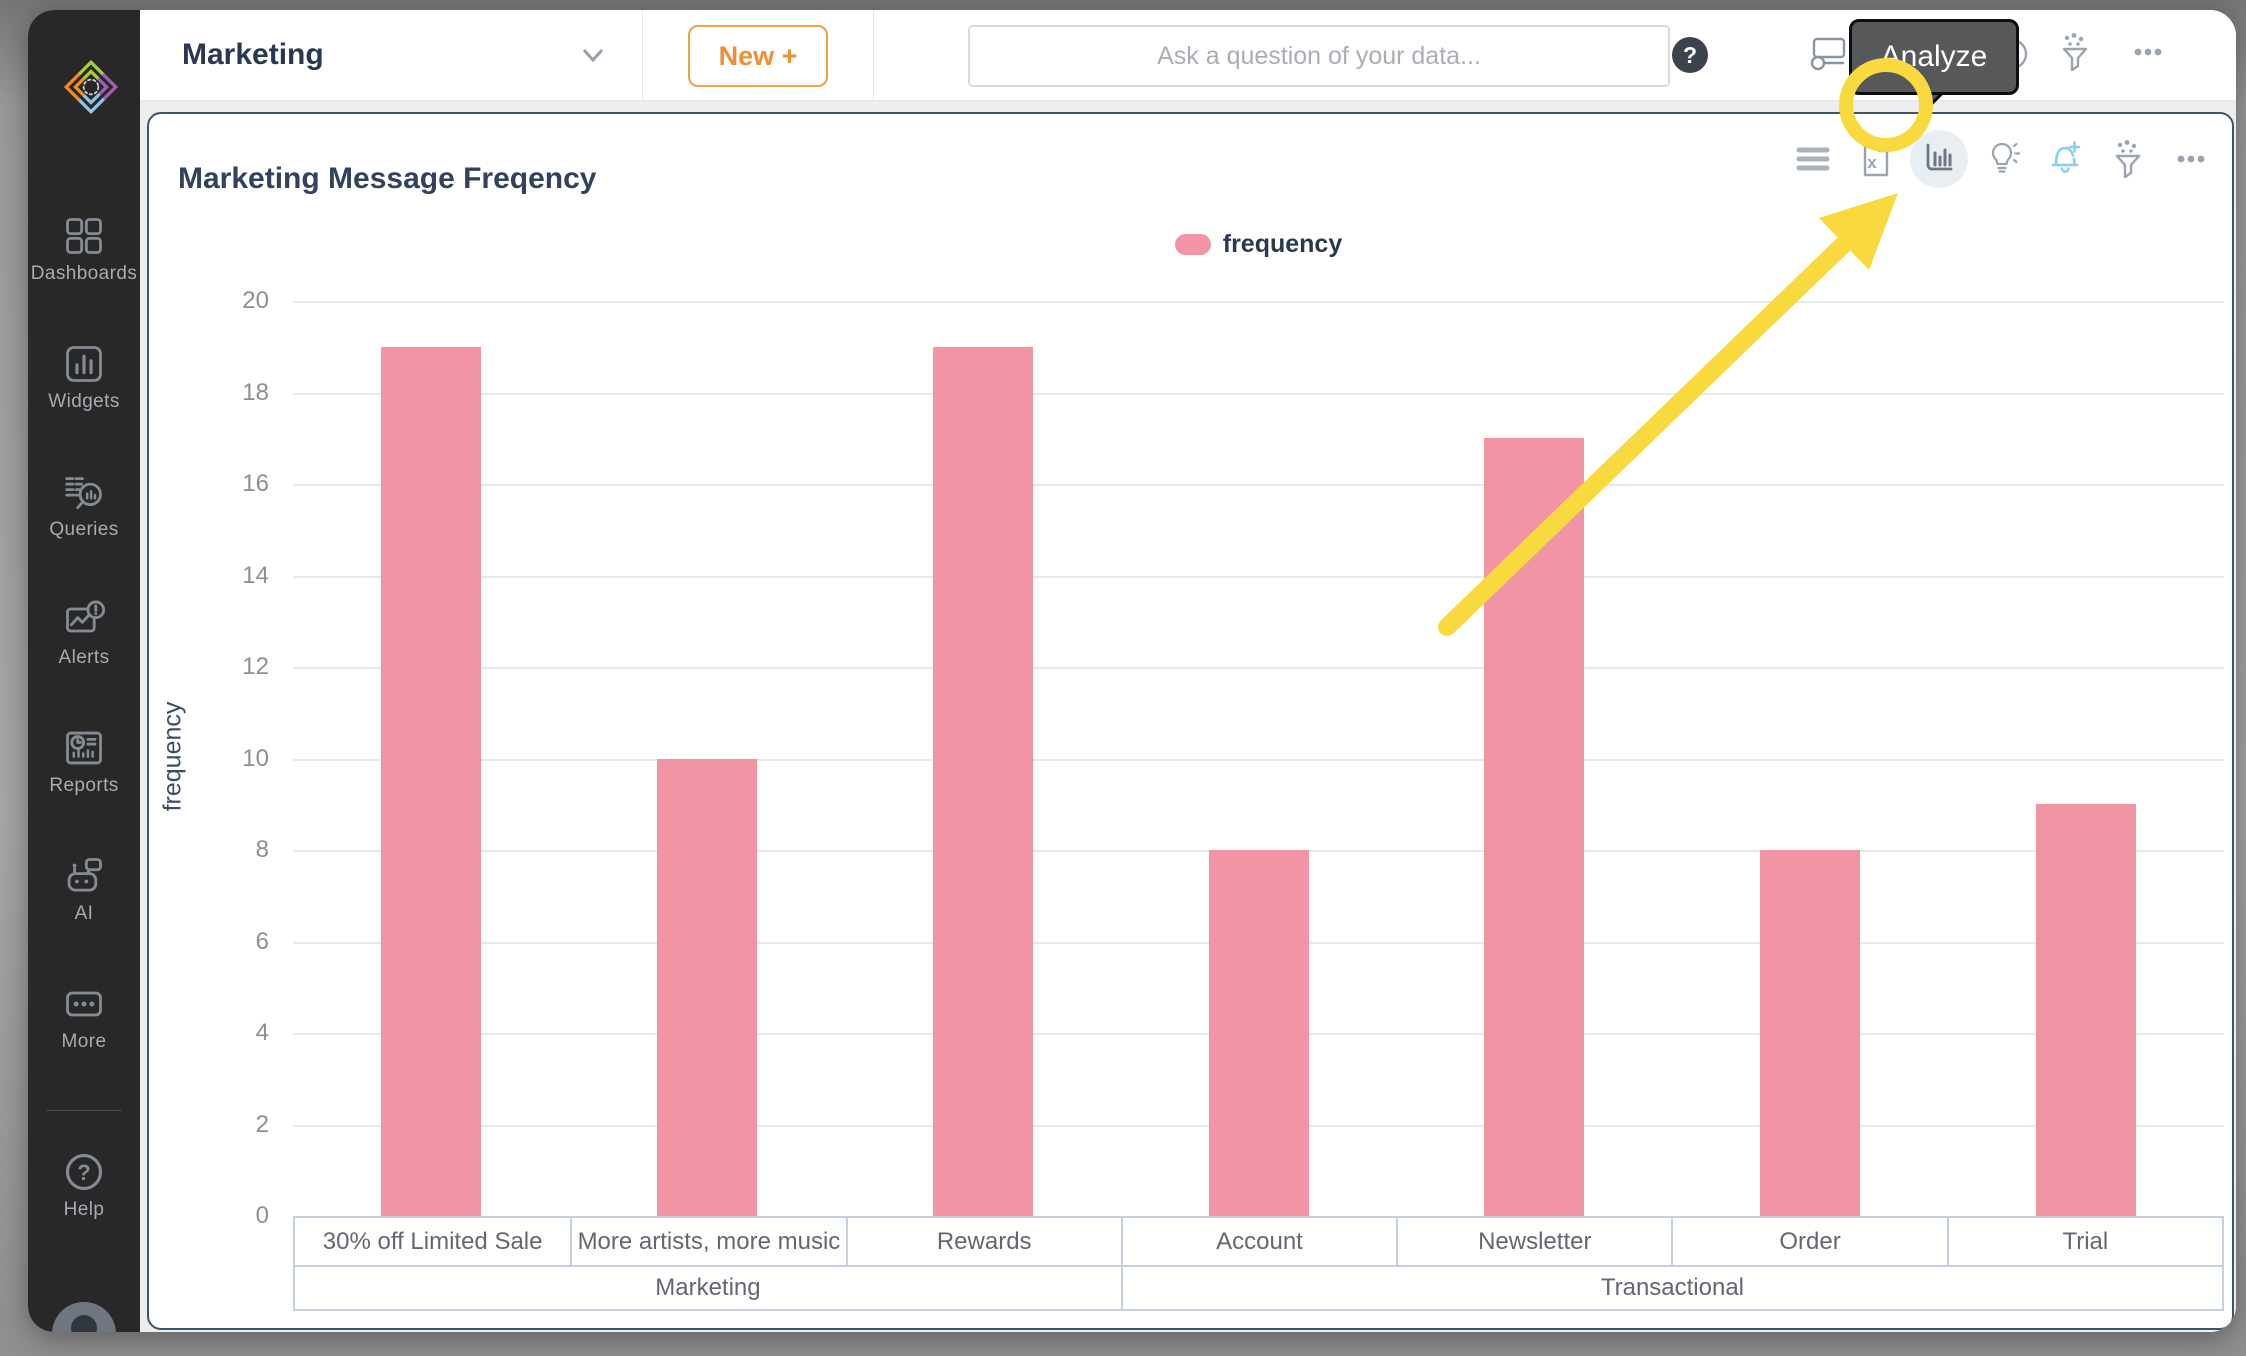 The height and width of the screenshot is (1356, 2246). Describe the element at coordinates (387, 179) in the screenshot. I see `widget-title: Marketing Message Freqency` at that location.